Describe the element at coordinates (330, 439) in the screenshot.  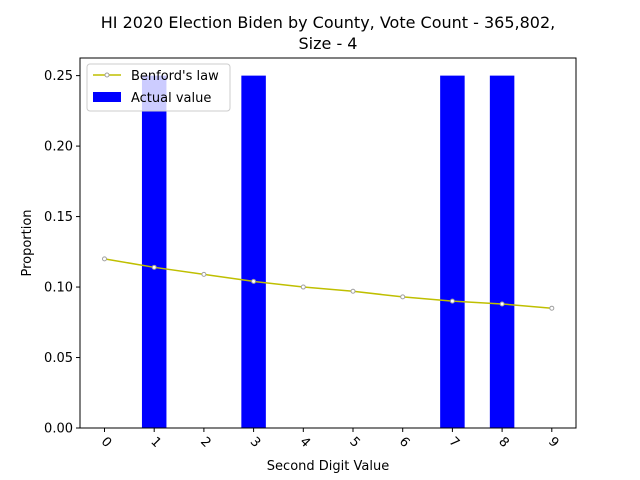
I see `x-axis: 0 1 2 3 4 5 6 7 8 9` at that location.